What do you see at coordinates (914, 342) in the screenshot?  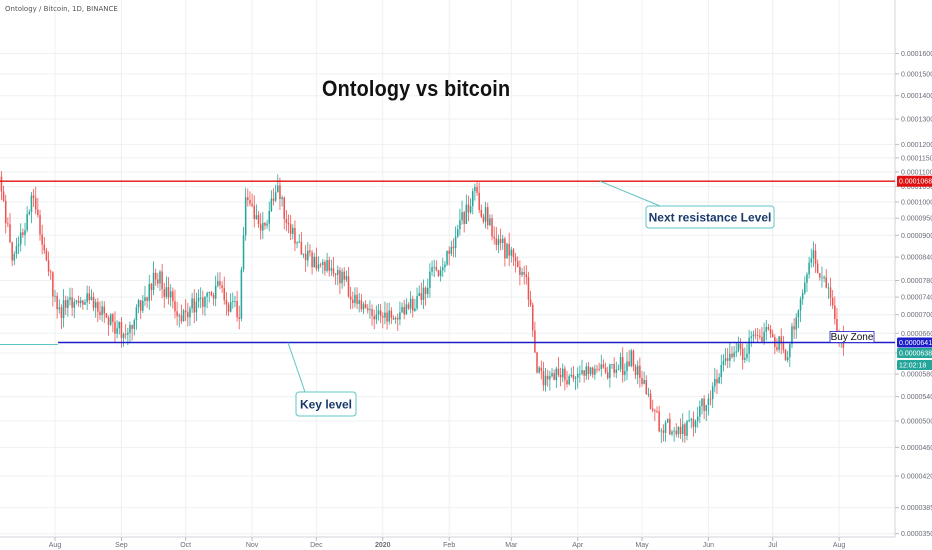 I see `key-tag-bg` at bounding box center [914, 342].